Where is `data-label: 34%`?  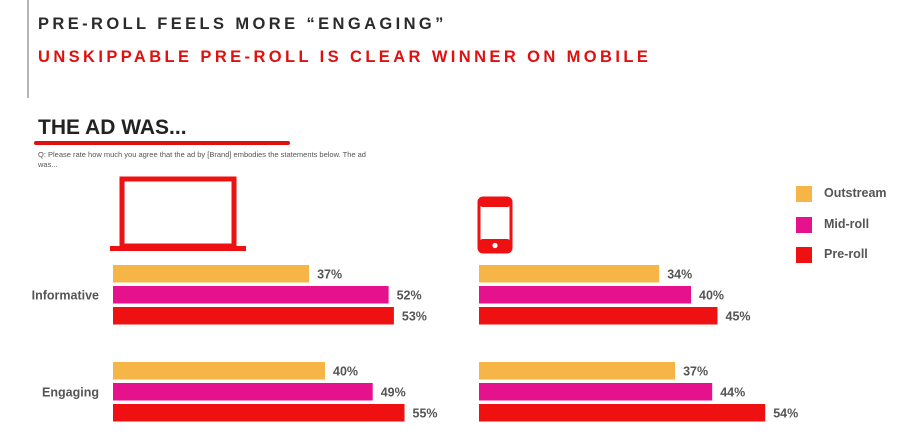 data-label: 34% is located at coordinates (679, 274).